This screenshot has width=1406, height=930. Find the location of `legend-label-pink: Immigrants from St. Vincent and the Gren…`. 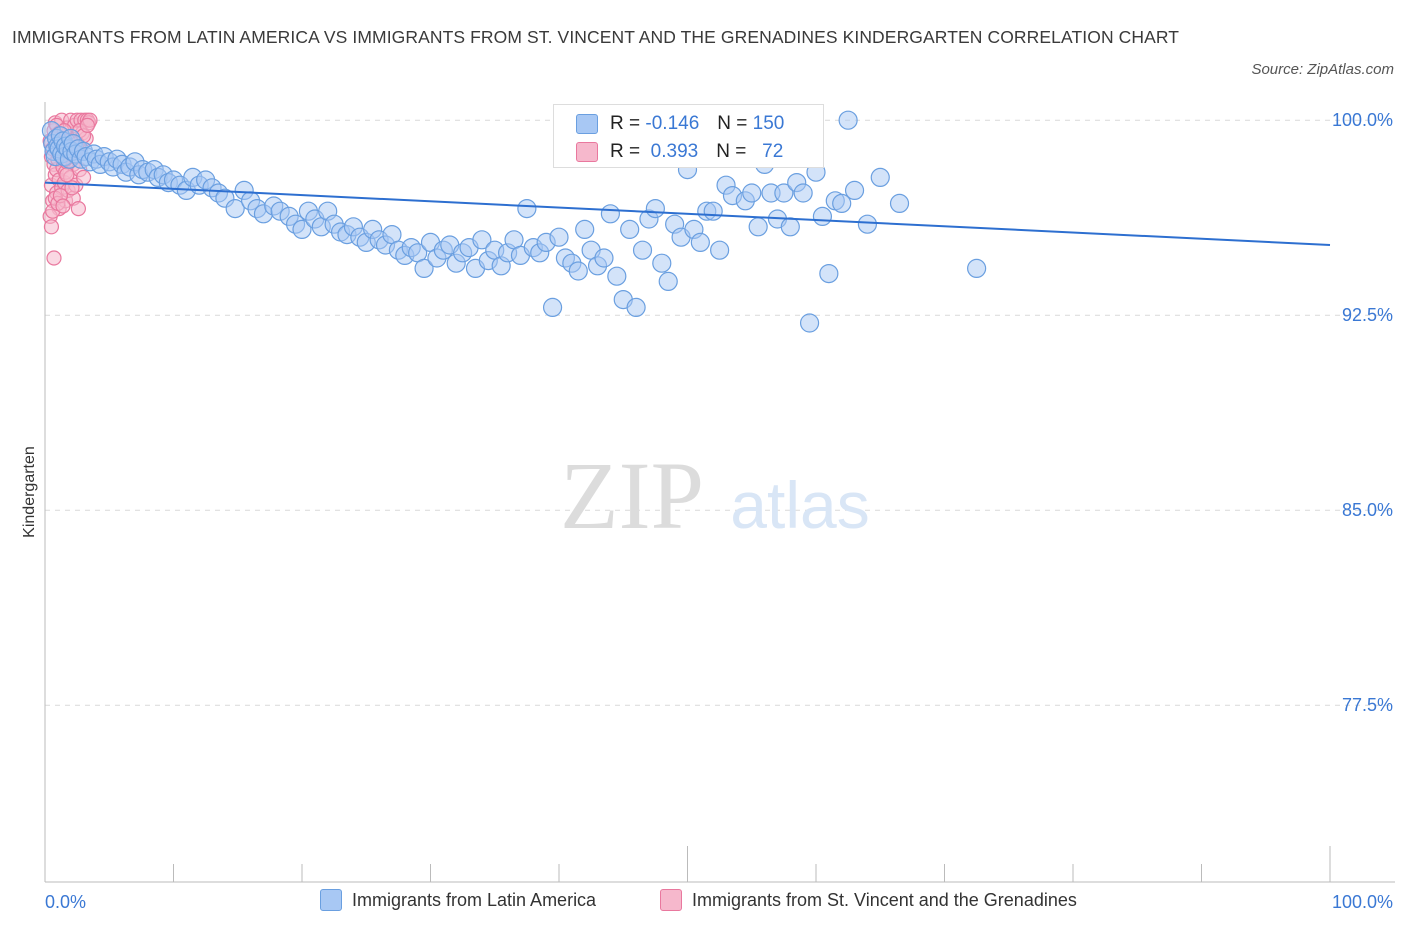

legend-label-pink: Immigrants from St. Vincent and the Gren… is located at coordinates (884, 899).